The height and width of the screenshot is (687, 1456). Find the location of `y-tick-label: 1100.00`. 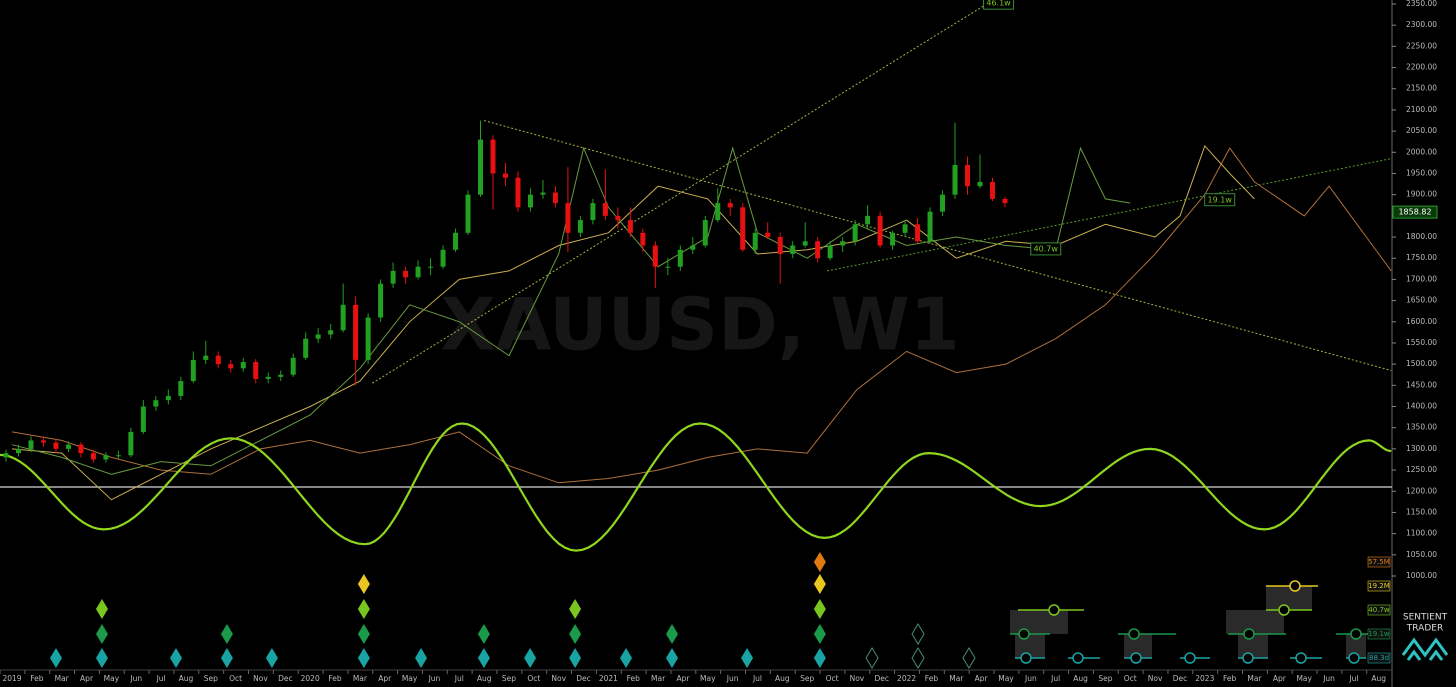

y-tick-label: 1100.00 is located at coordinates (1421, 533).